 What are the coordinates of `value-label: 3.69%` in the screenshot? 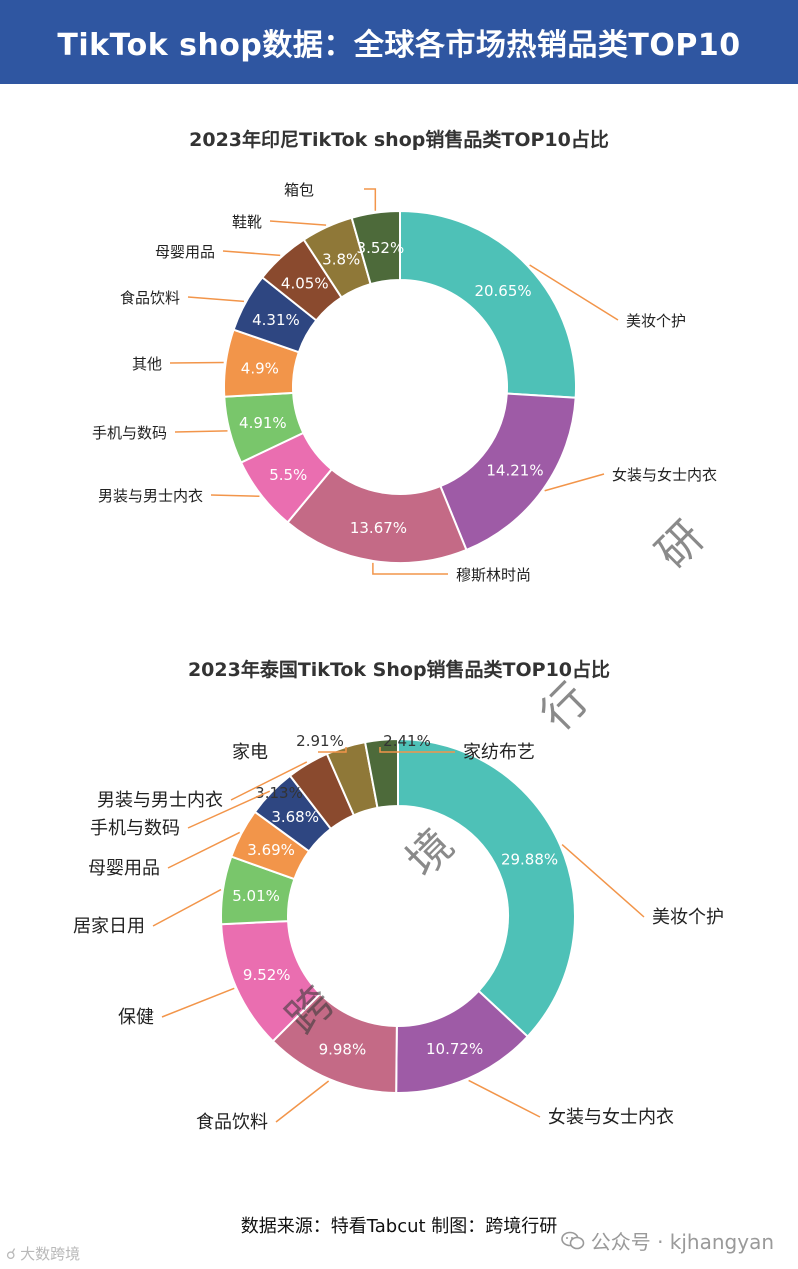 It's located at (271, 850).